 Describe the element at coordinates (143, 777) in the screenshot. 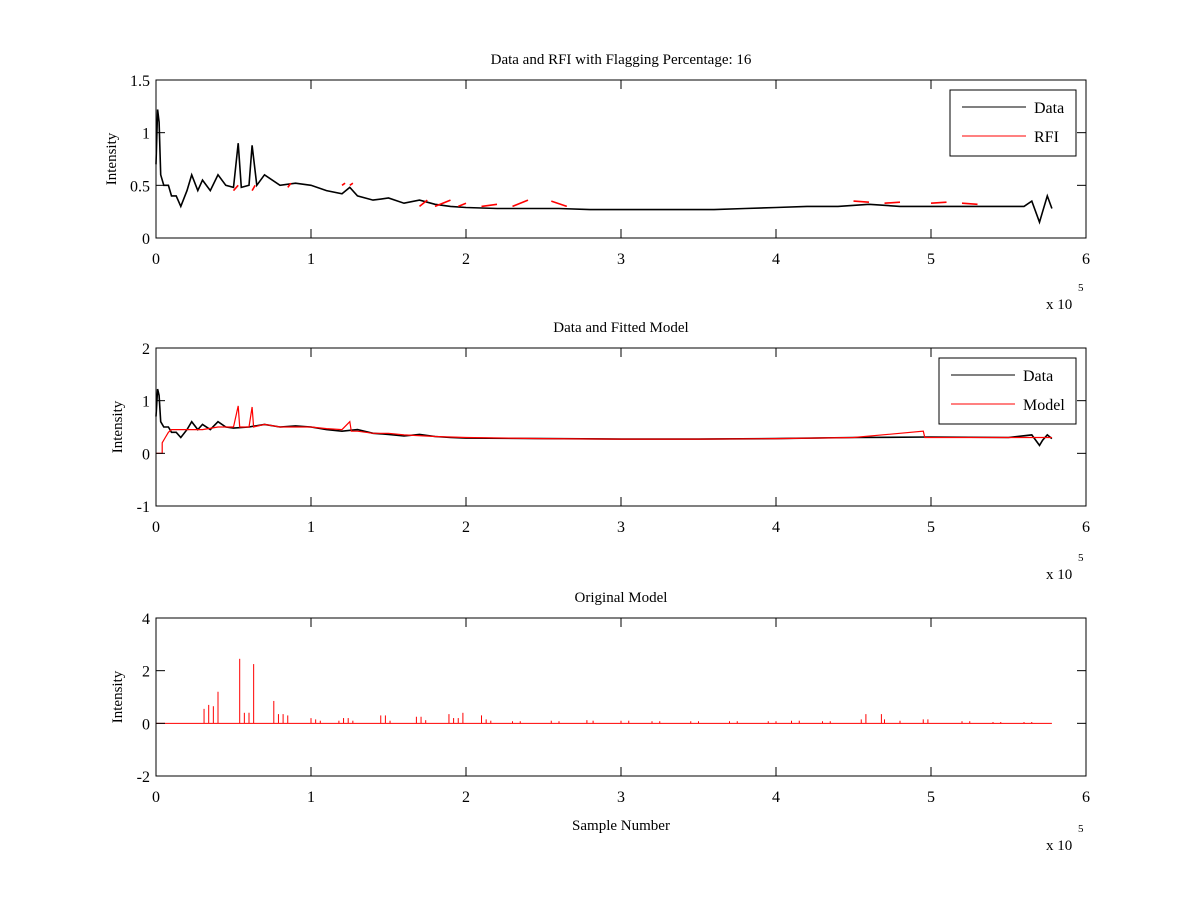

I see `y-tick-label: -2` at that location.